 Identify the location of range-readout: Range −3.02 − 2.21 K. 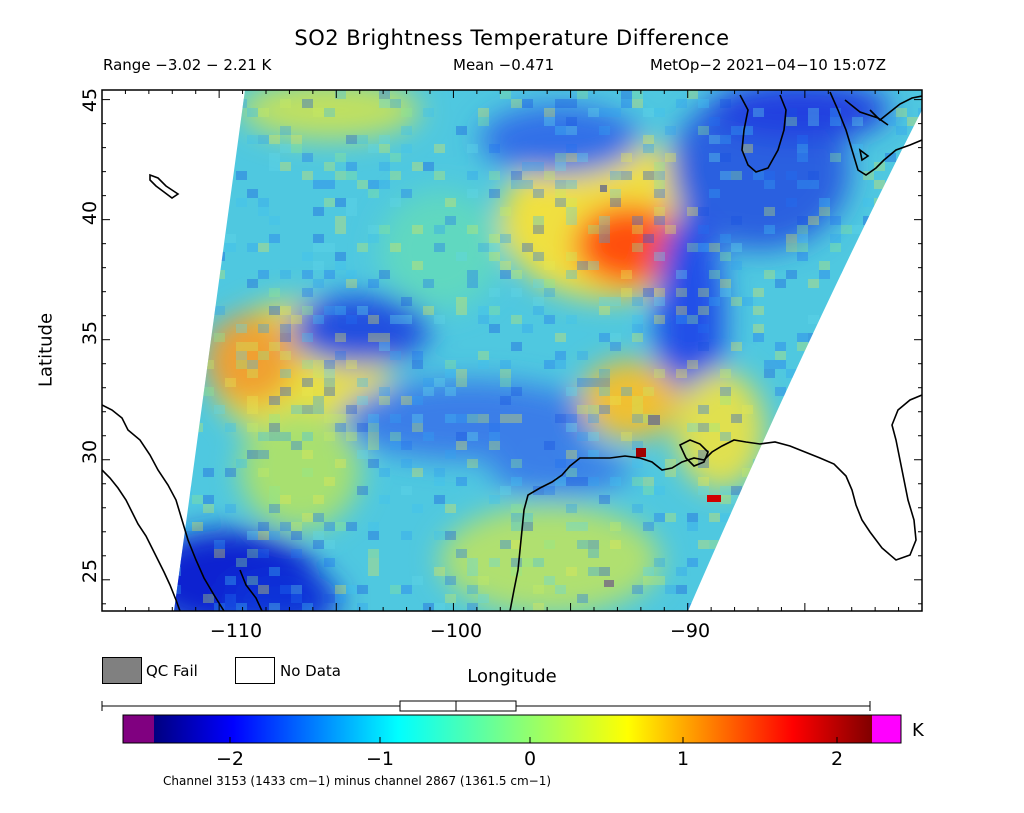
(187, 65).